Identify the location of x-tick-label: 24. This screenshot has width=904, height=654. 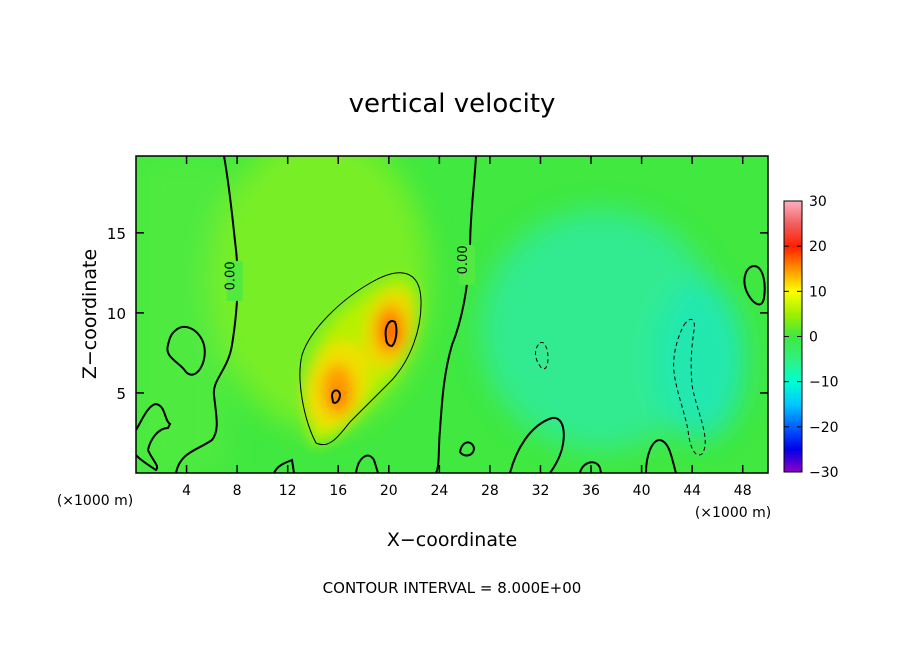
(439, 491).